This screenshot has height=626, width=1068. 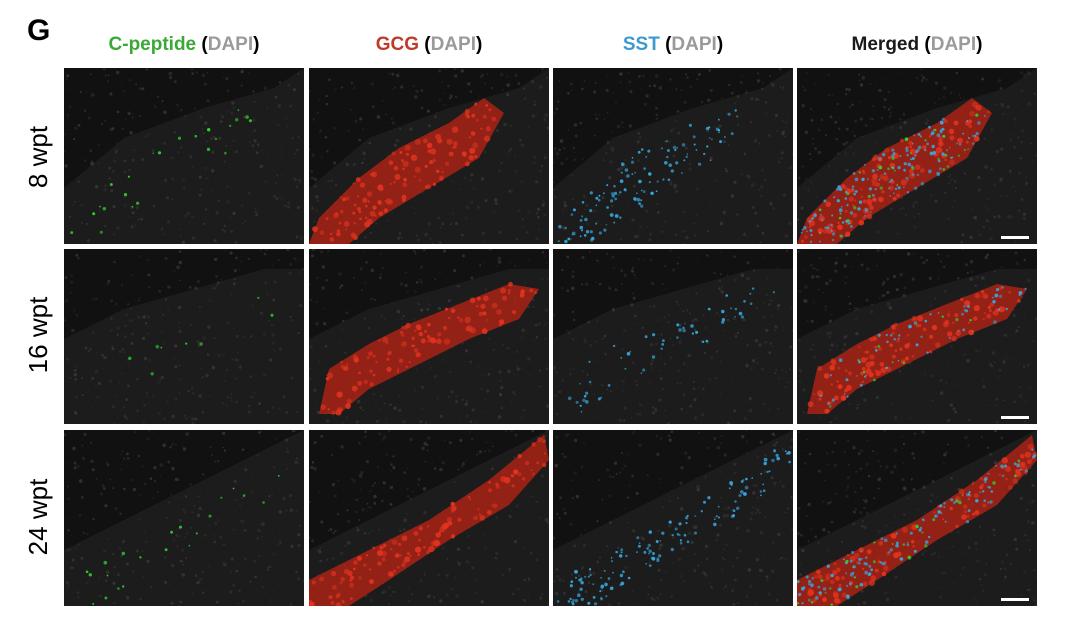 What do you see at coordinates (885, 44) in the screenshot?
I see `header-main: Merged` at bounding box center [885, 44].